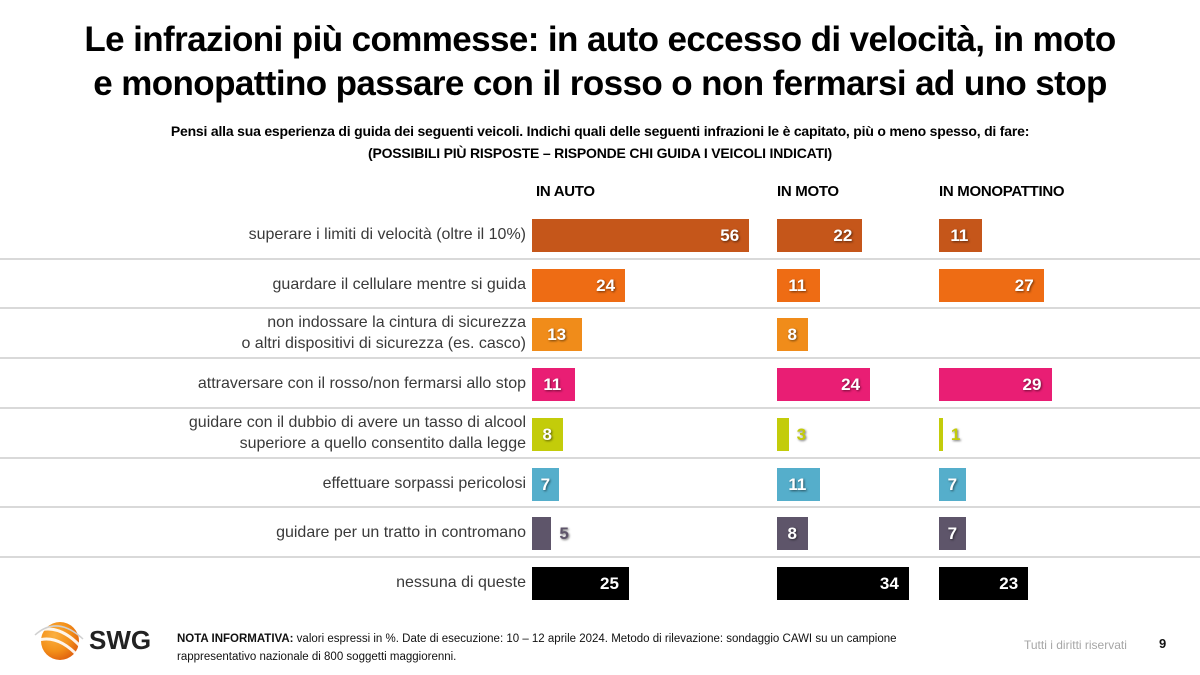 This screenshot has height=675, width=1200. Describe the element at coordinates (59, 641) in the screenshot. I see `globe-icon` at that location.